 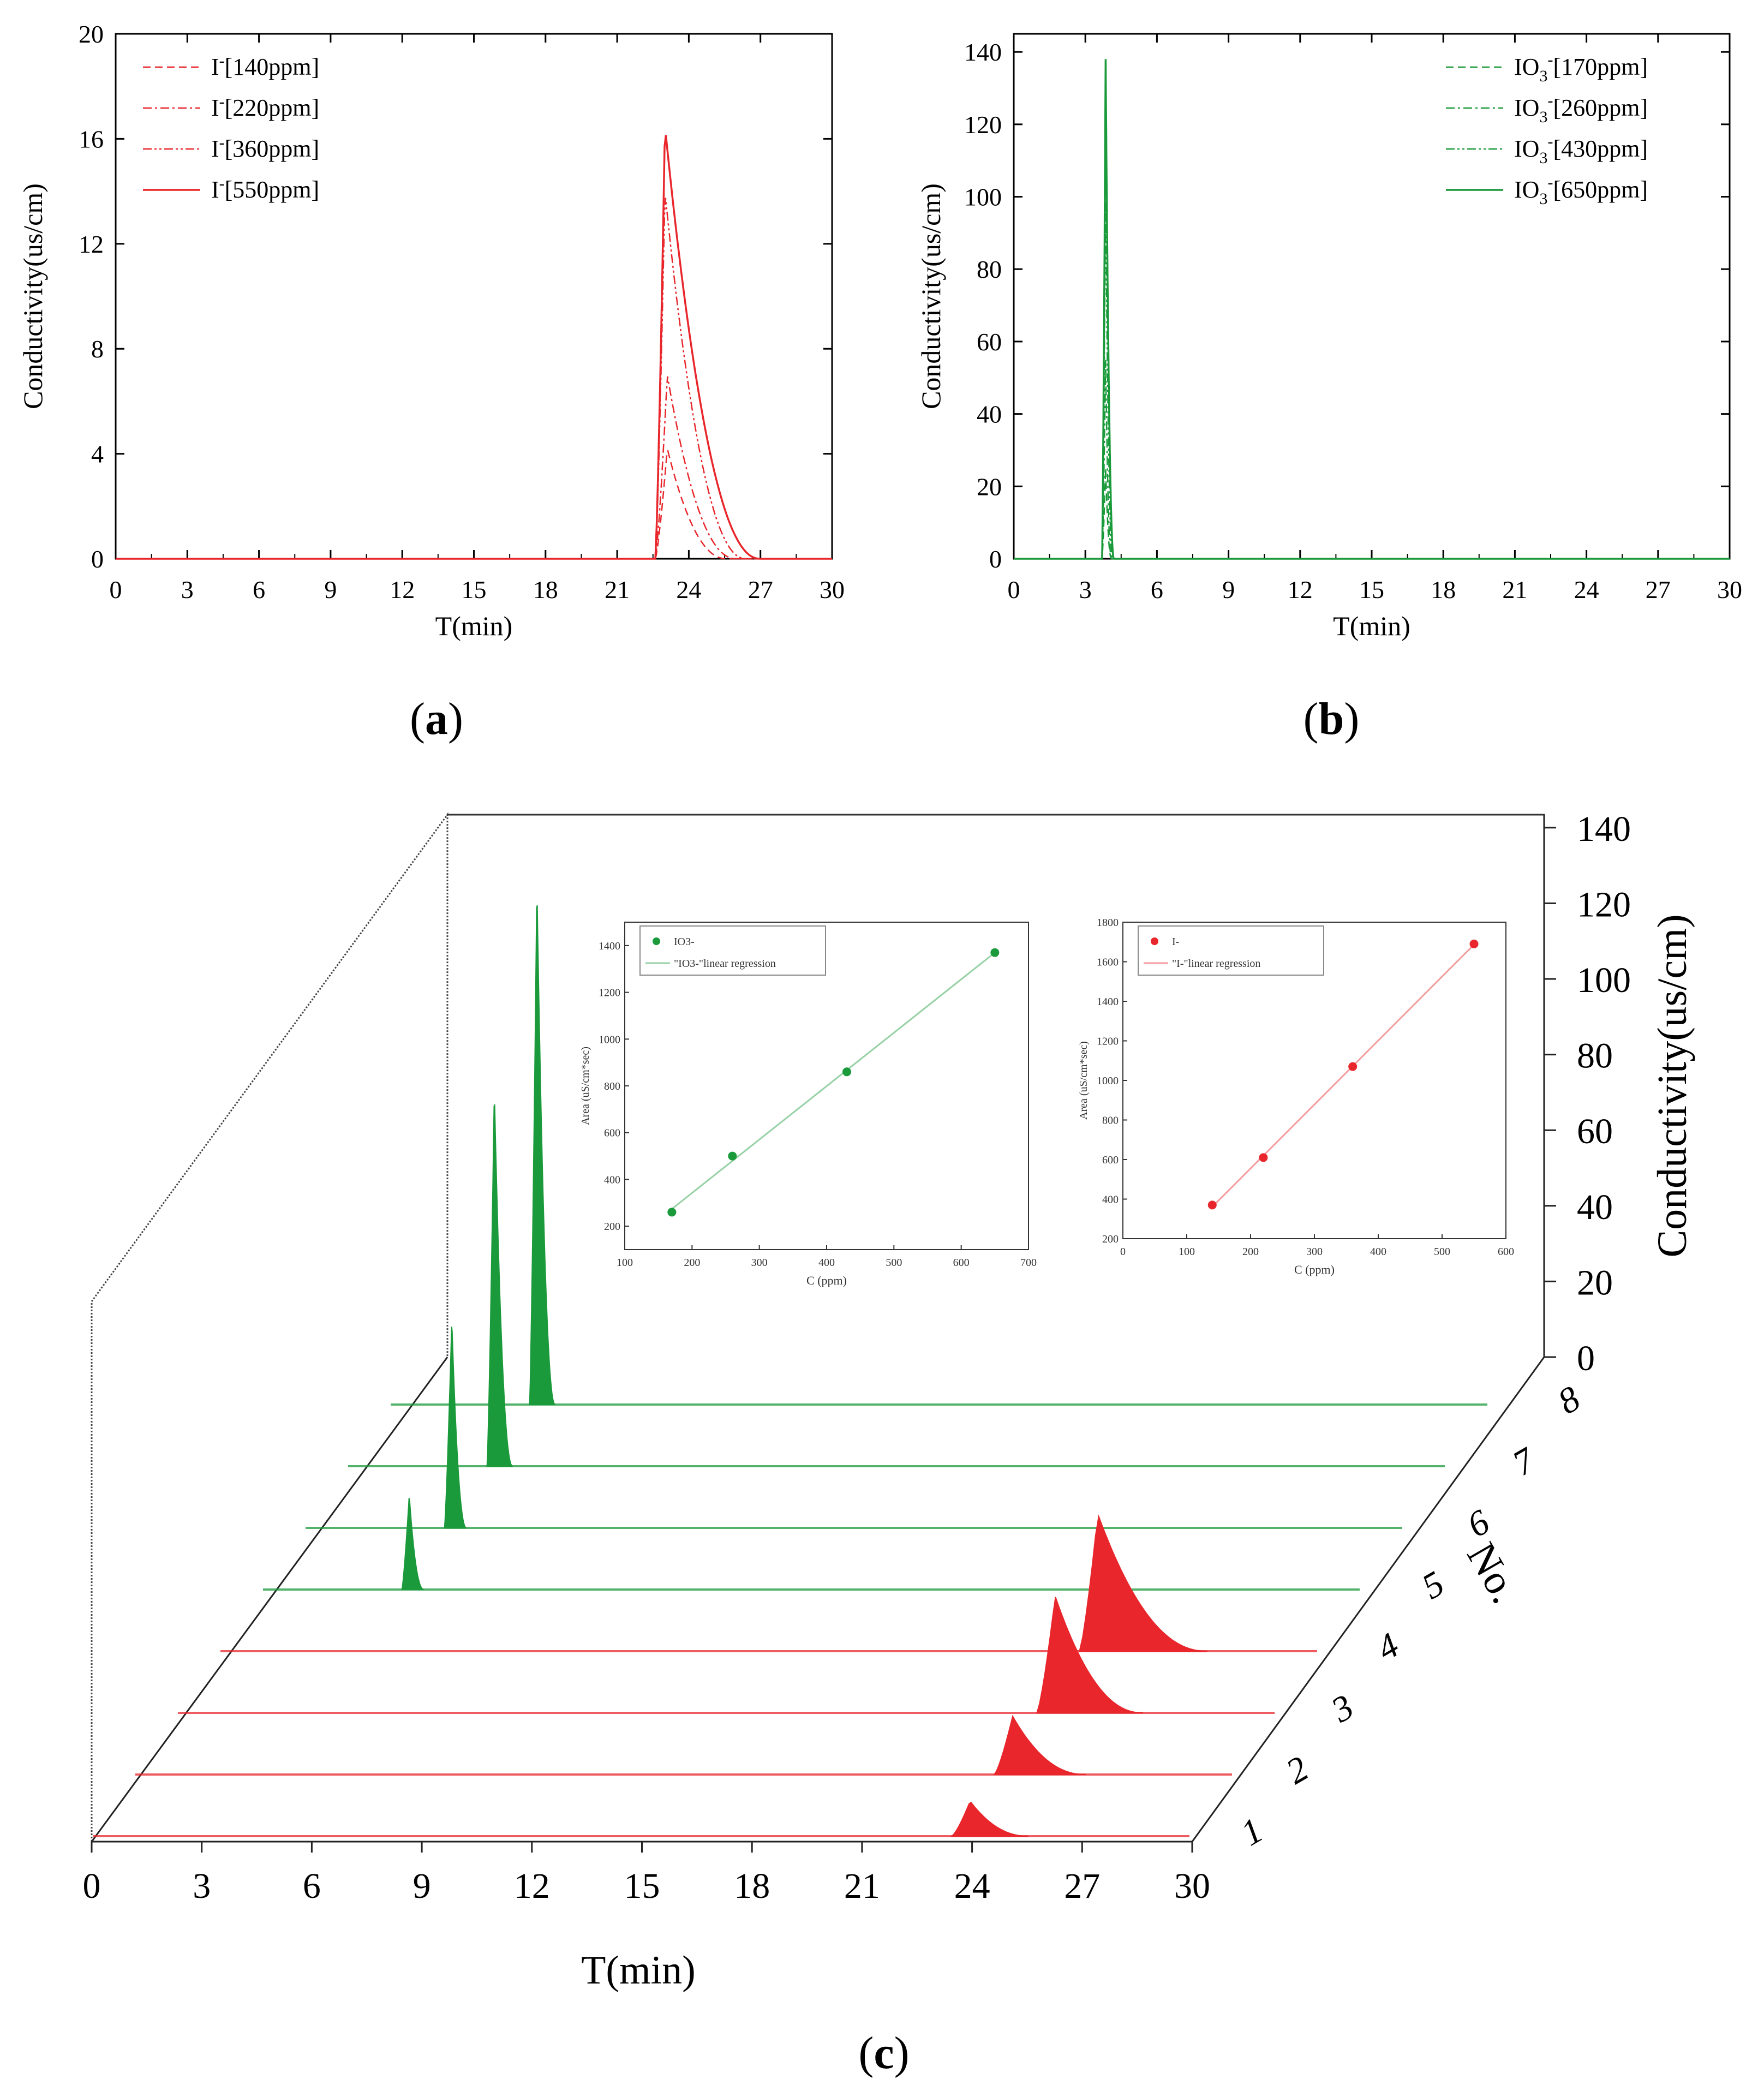 What do you see at coordinates (1506, 1252) in the screenshot?
I see `c-inset-i-xtick-label: 600` at bounding box center [1506, 1252].